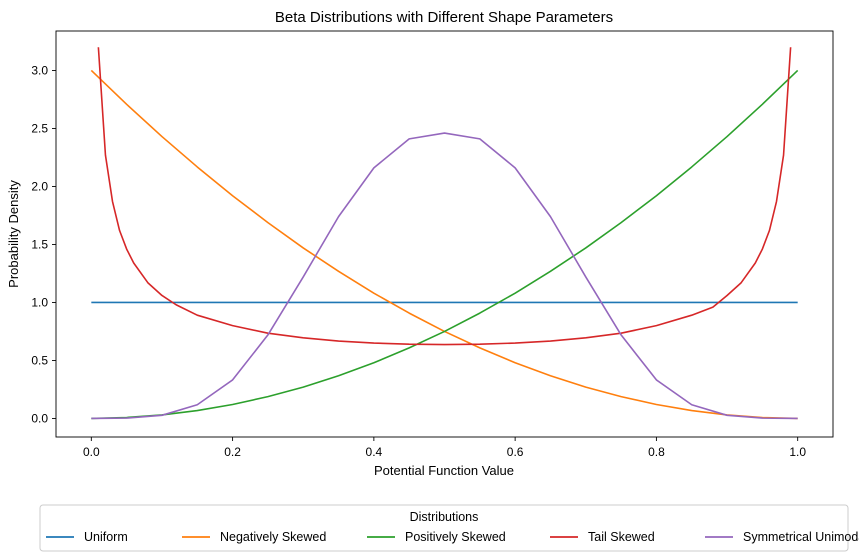 The height and width of the screenshot is (559, 859). I want to click on legend-box, so click(444, 528).